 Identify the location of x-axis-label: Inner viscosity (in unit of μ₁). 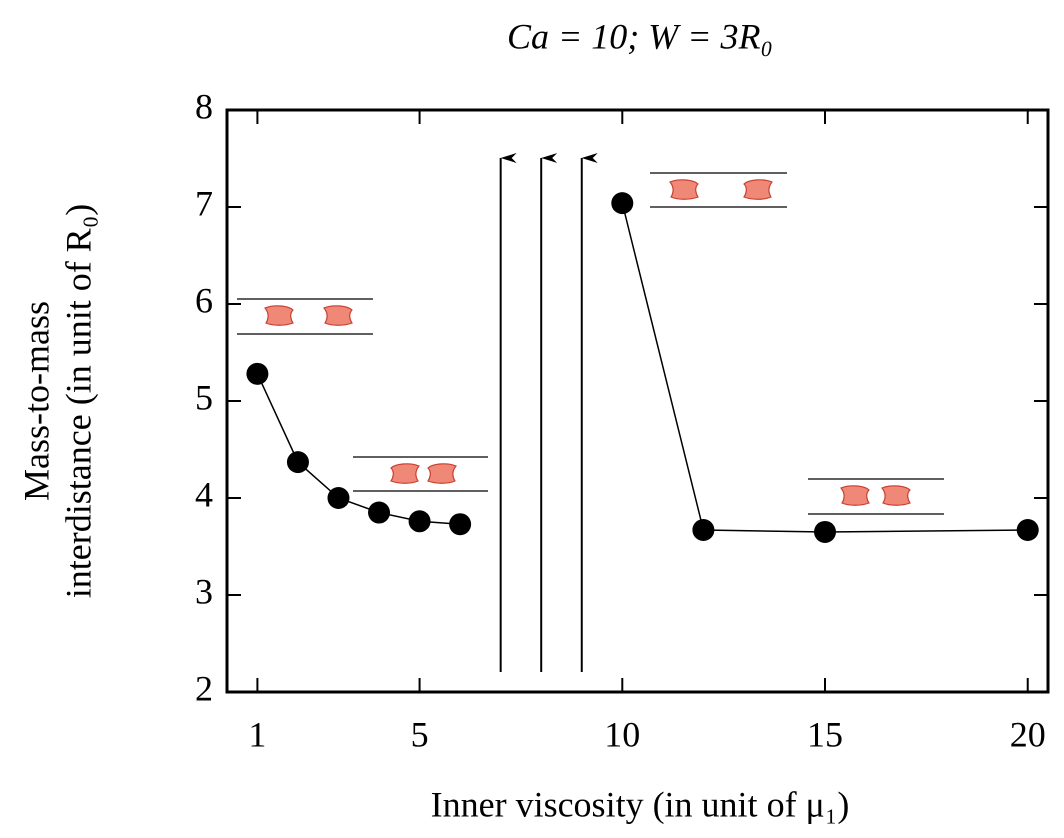
(640, 804).